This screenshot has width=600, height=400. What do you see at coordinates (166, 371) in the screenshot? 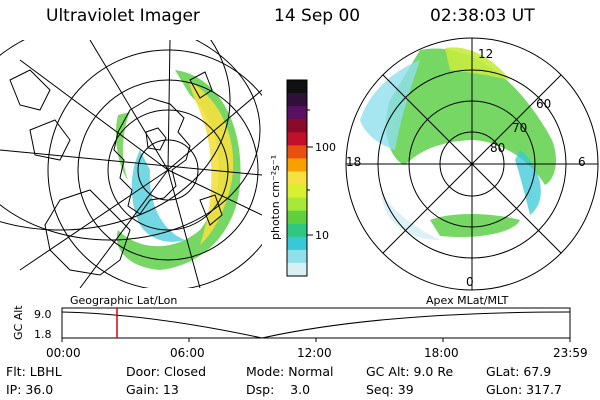
I see `door-value: Door: Closed` at bounding box center [166, 371].